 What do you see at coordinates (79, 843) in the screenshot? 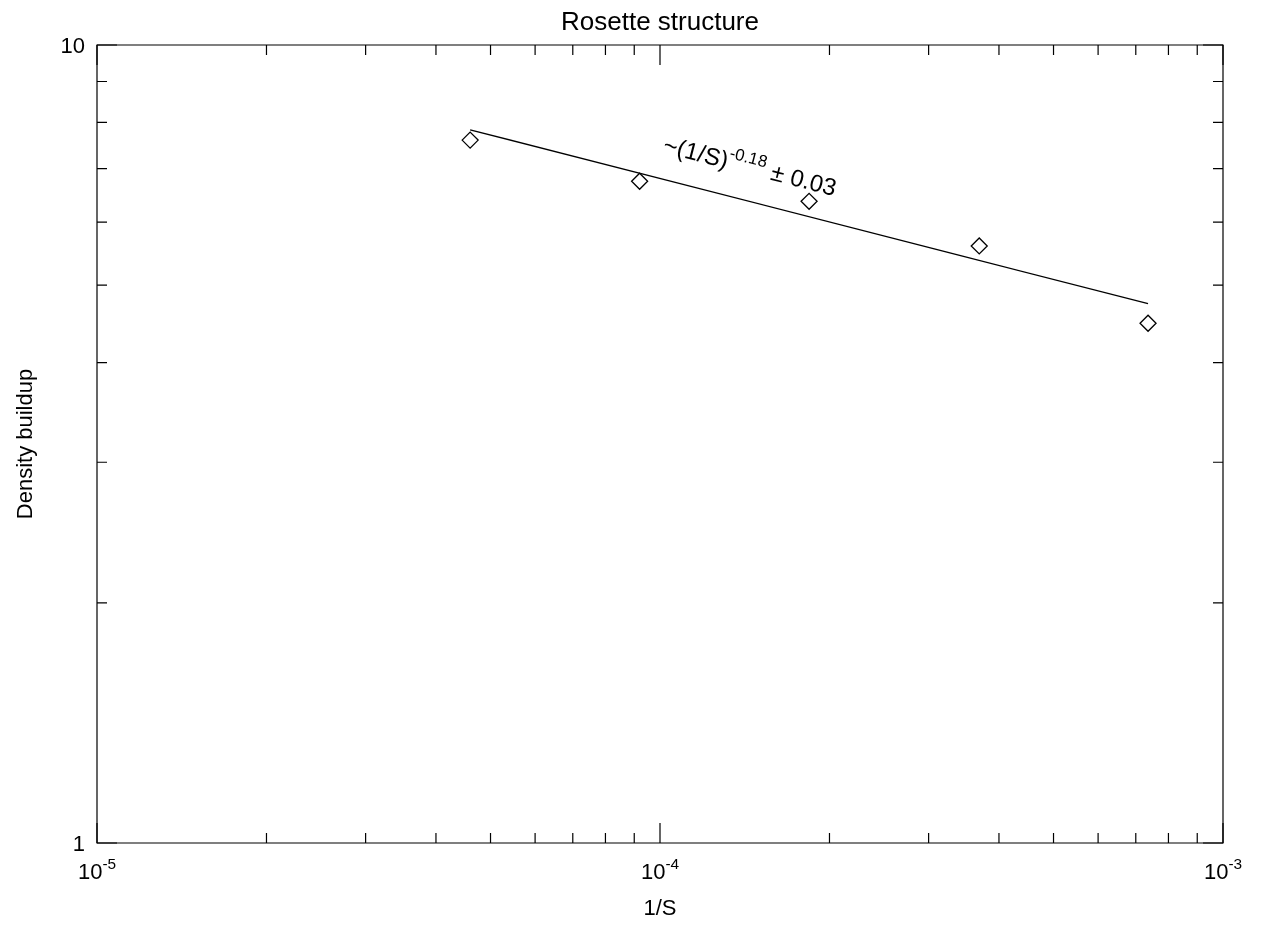
I see `y-tick-label: 1` at bounding box center [79, 843].